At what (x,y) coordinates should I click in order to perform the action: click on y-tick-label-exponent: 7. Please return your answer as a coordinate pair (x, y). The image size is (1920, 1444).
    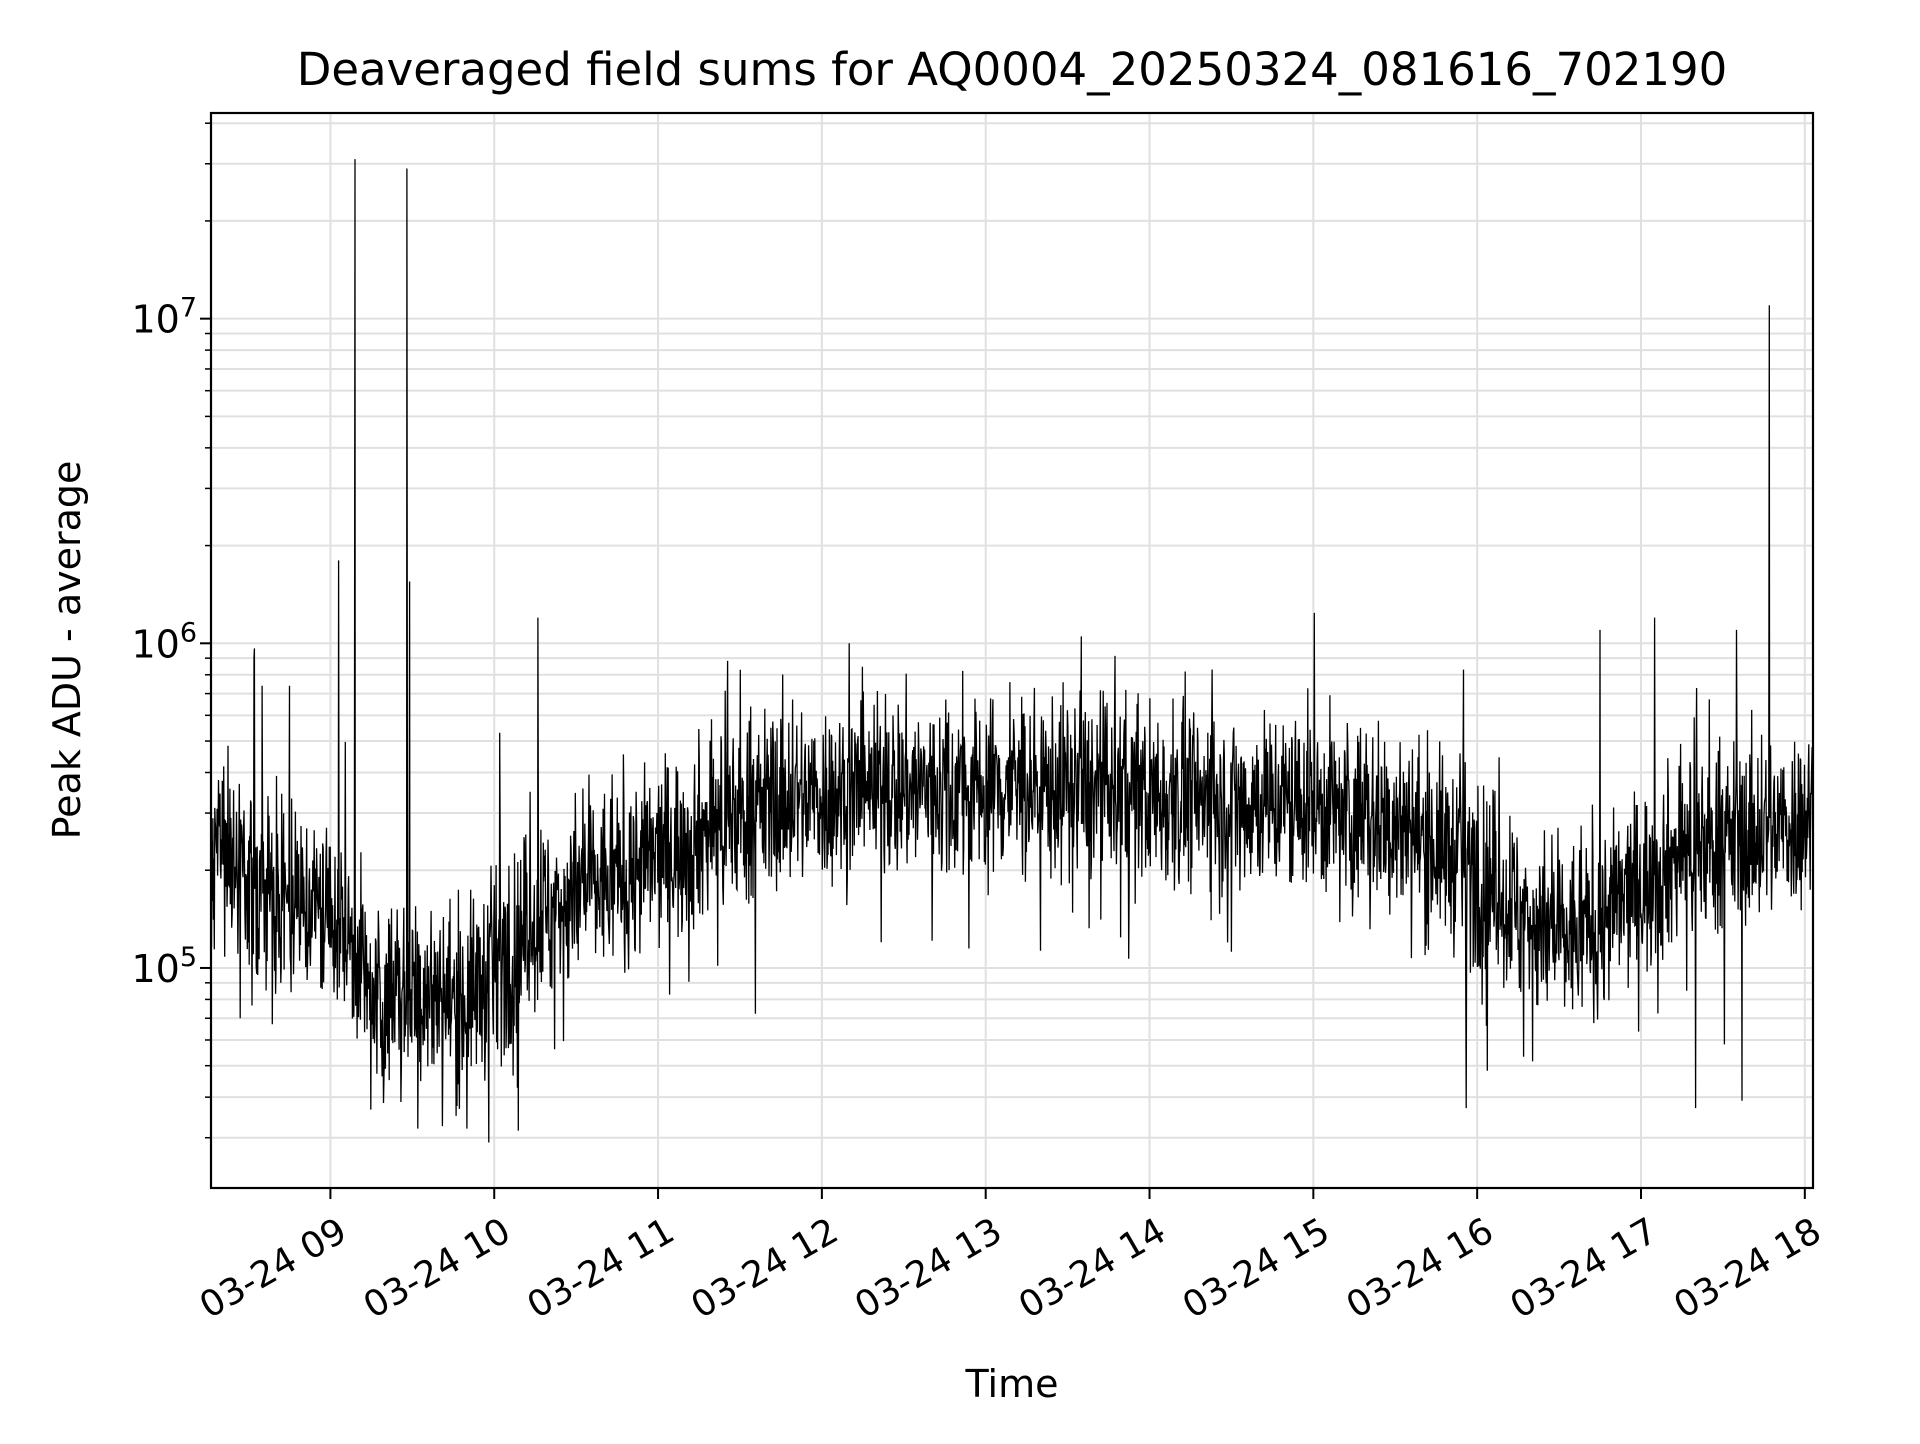
    Looking at the image, I should click on (188, 308).